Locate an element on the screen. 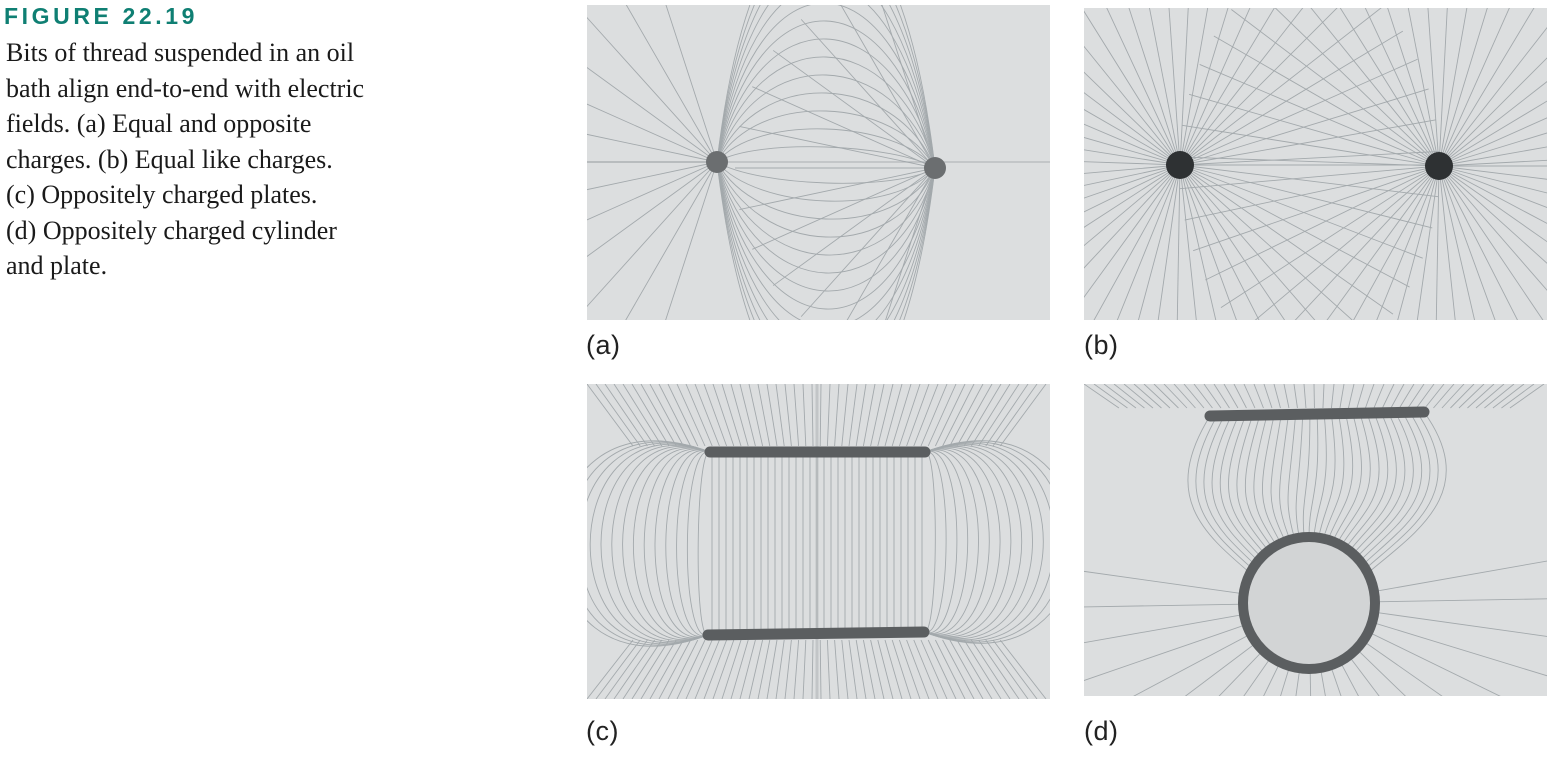  charge-electrode is located at coordinates (935, 168).